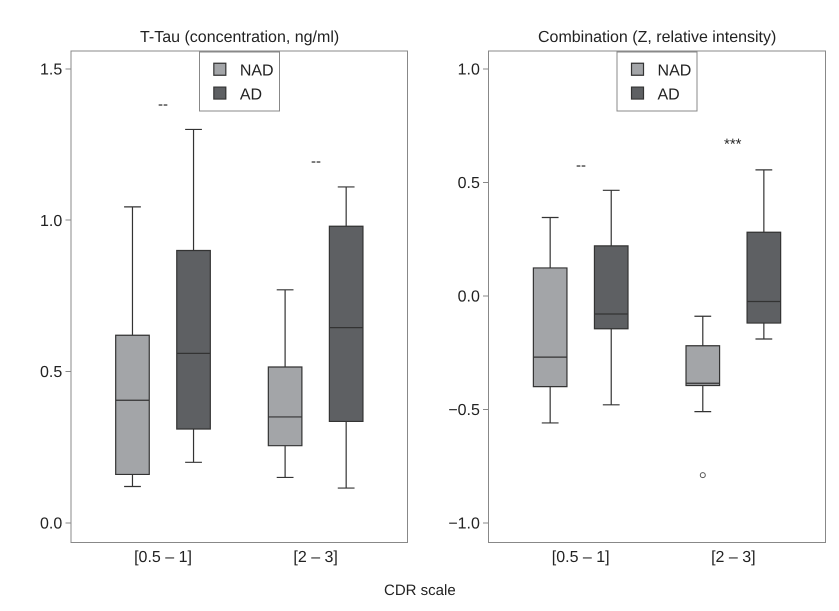  I want to click on chart-title: Combination (Z, relative intensity), so click(657, 37).